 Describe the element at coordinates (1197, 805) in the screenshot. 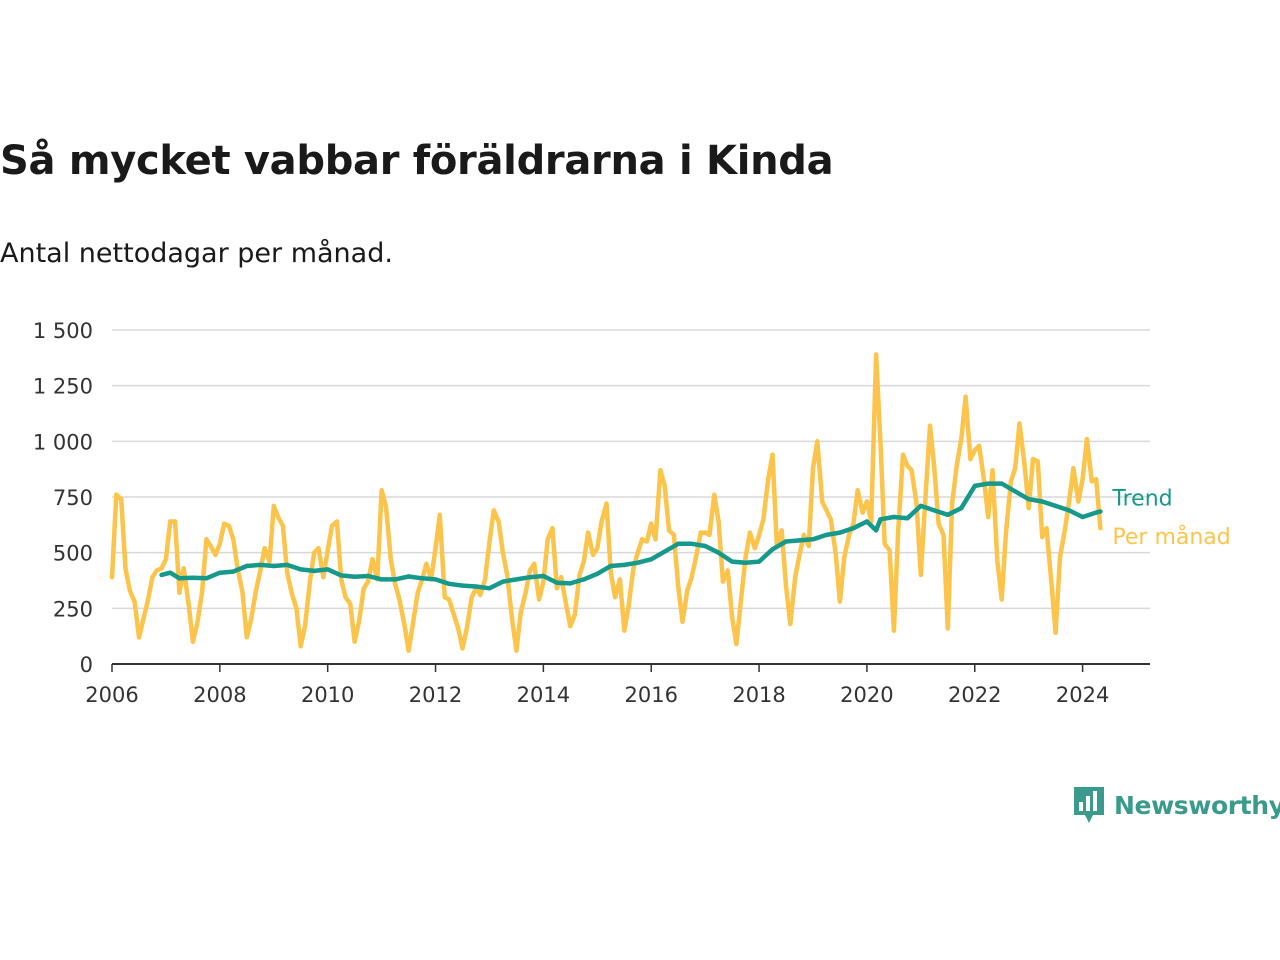

I see `brand-name: Newsworthy` at that location.